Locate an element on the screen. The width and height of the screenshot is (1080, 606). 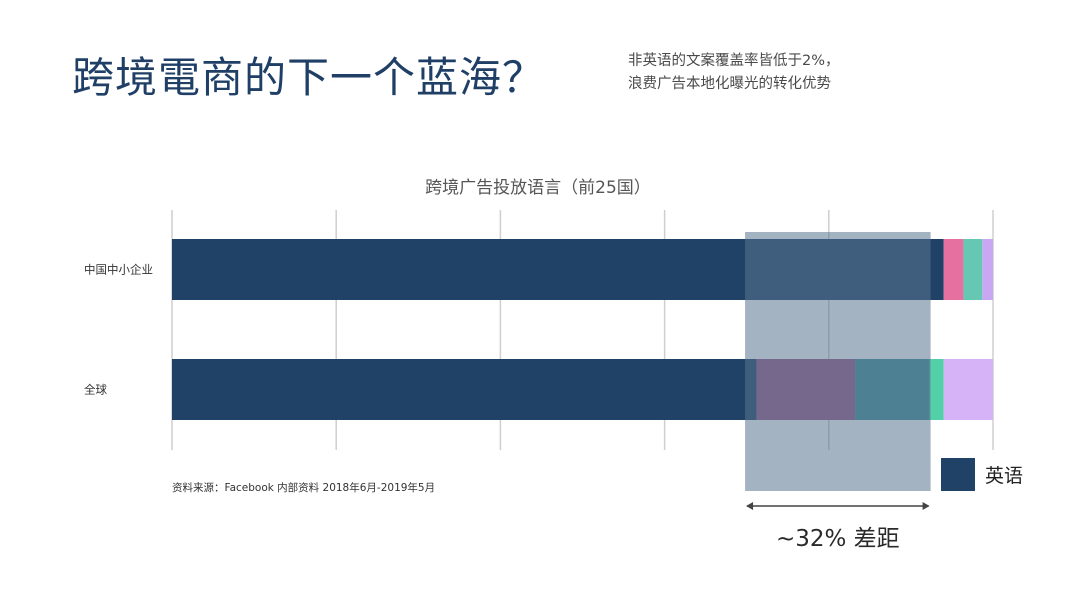
gap-highlight is located at coordinates (838, 361).